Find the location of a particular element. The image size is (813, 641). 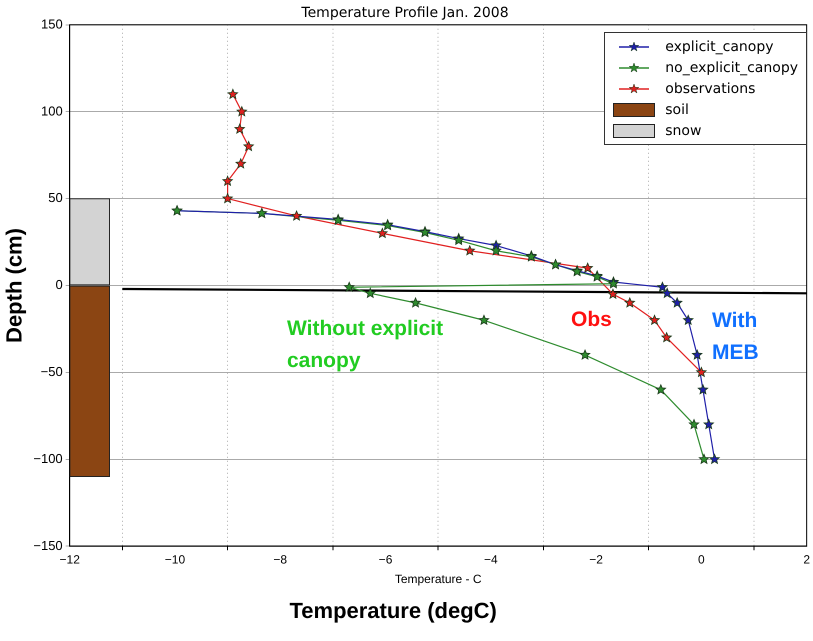

y-tick-label: −50 is located at coordinates (51, 371).